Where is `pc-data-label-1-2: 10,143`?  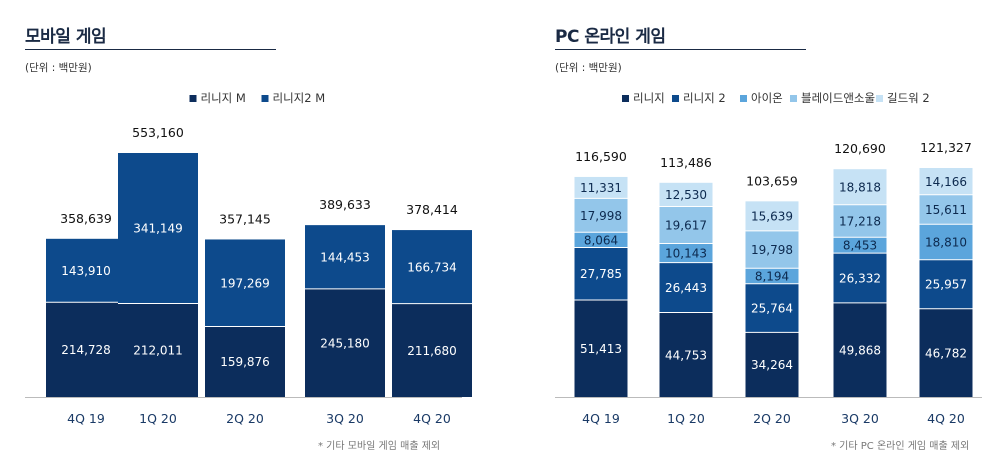
pc-data-label-1-2: 10,143 is located at coordinates (686, 254).